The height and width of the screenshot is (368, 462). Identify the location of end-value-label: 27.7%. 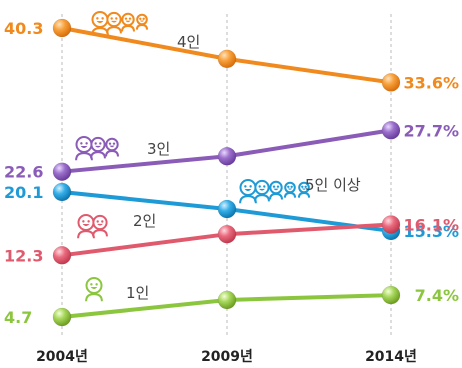
(431, 130).